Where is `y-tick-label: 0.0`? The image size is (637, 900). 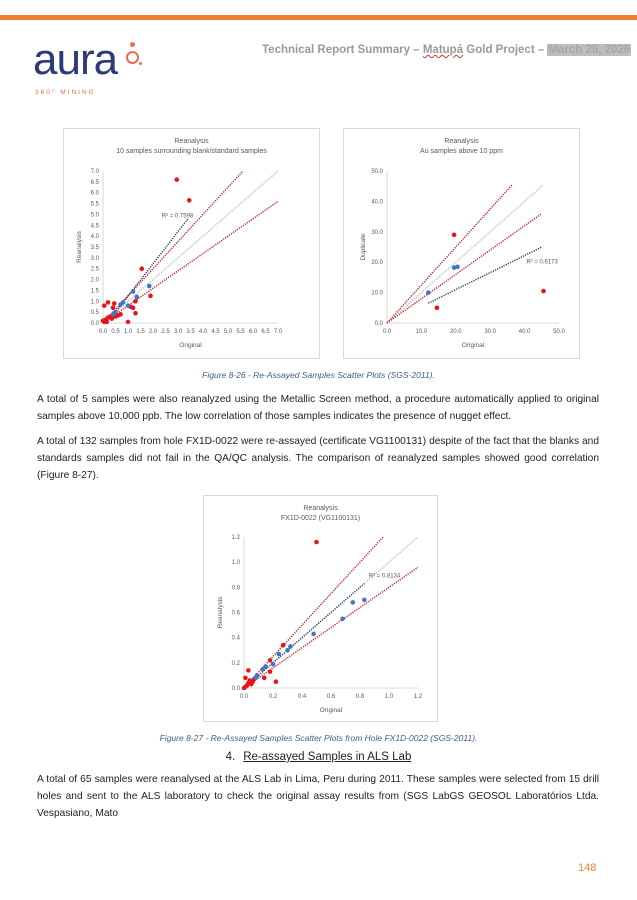
y-tick-label: 0.0 is located at coordinates (379, 324).